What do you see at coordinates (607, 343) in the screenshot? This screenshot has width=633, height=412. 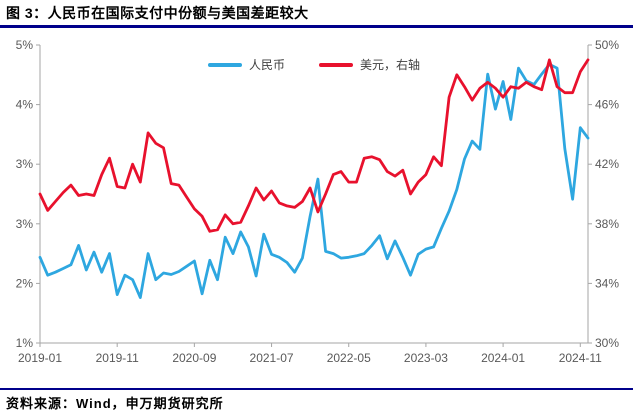 I see `right-axis-tick-label: 30%` at bounding box center [607, 343].